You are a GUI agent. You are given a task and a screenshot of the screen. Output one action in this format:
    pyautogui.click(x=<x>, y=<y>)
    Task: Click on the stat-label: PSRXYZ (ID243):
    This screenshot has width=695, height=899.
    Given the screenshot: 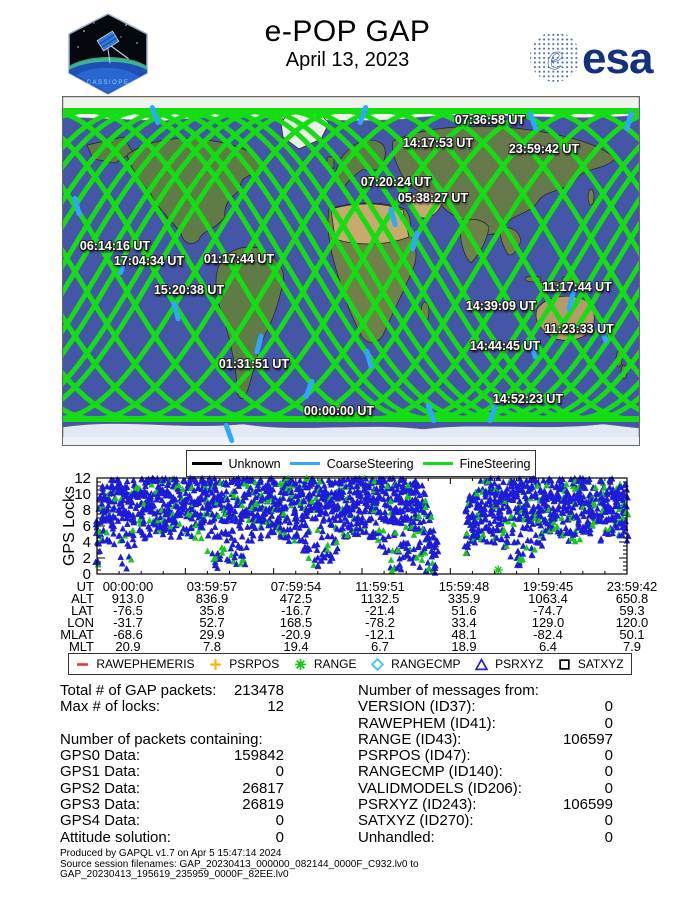 What is the action you would take?
    pyautogui.click(x=417, y=805)
    